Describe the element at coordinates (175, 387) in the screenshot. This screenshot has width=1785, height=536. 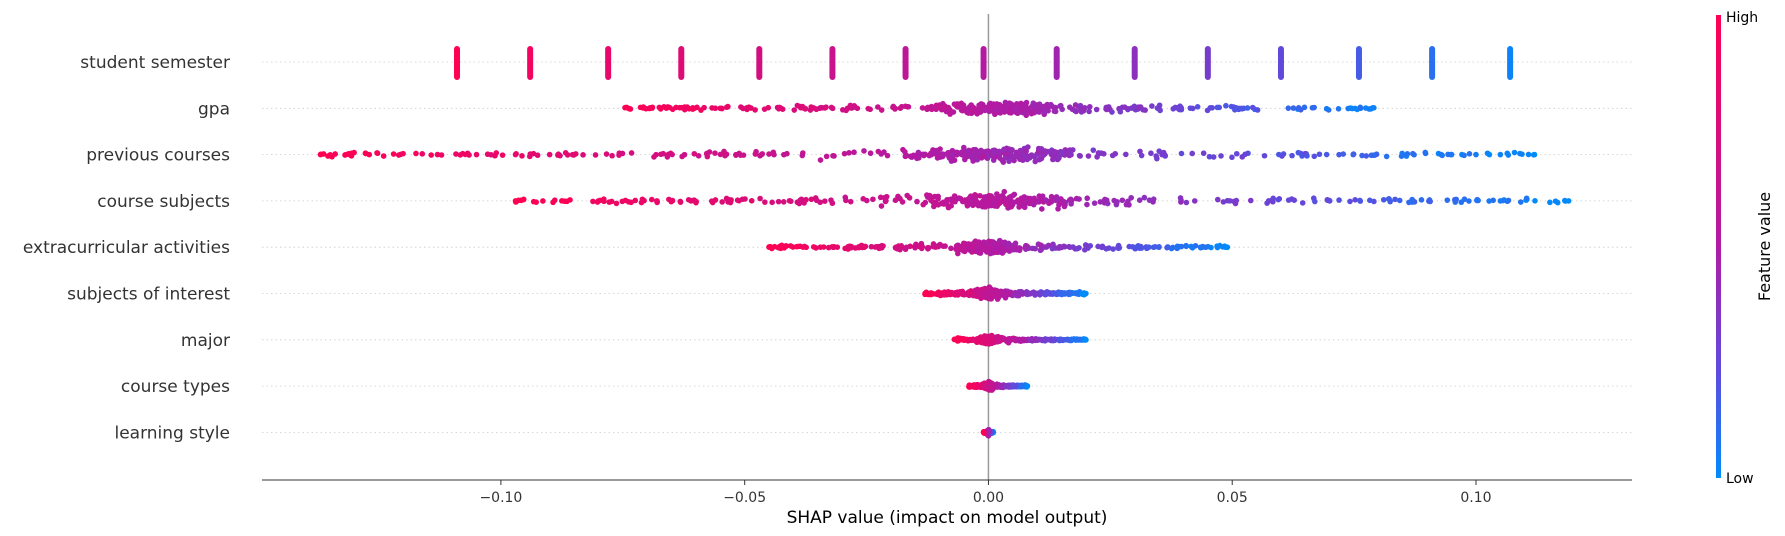
I see `feature-label: course types` at that location.